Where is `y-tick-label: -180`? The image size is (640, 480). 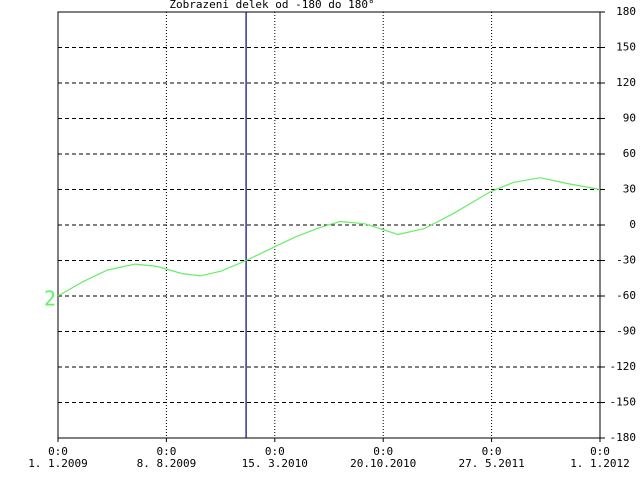
y-tick-label: -180 is located at coordinates (623, 437).